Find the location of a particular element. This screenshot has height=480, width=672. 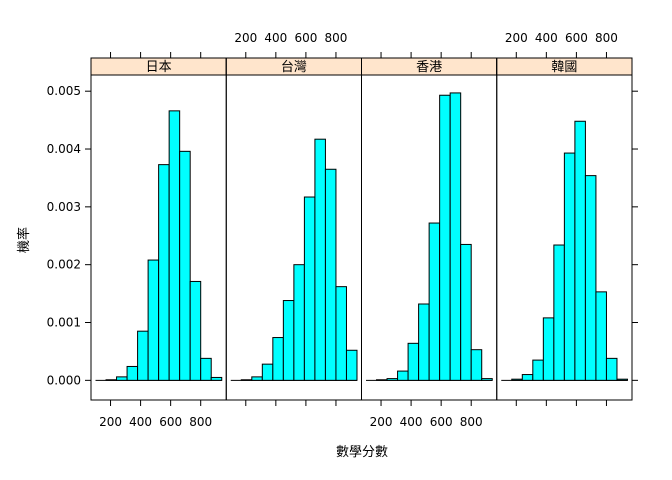

strip-label-2: 台灣 is located at coordinates (294, 67).